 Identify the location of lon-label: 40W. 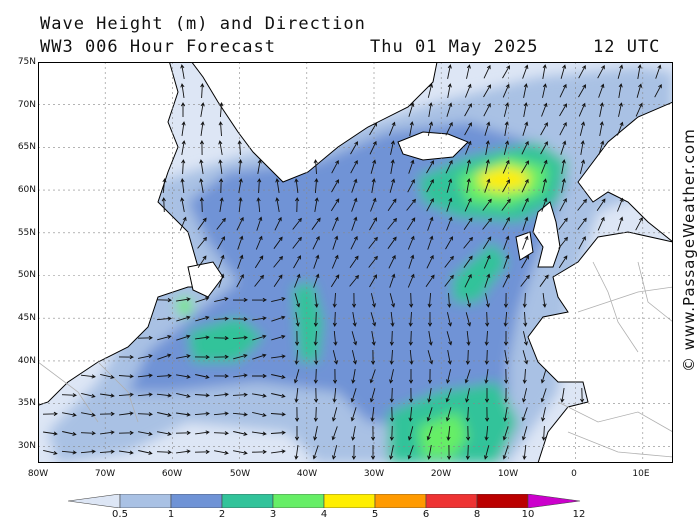
(307, 474).